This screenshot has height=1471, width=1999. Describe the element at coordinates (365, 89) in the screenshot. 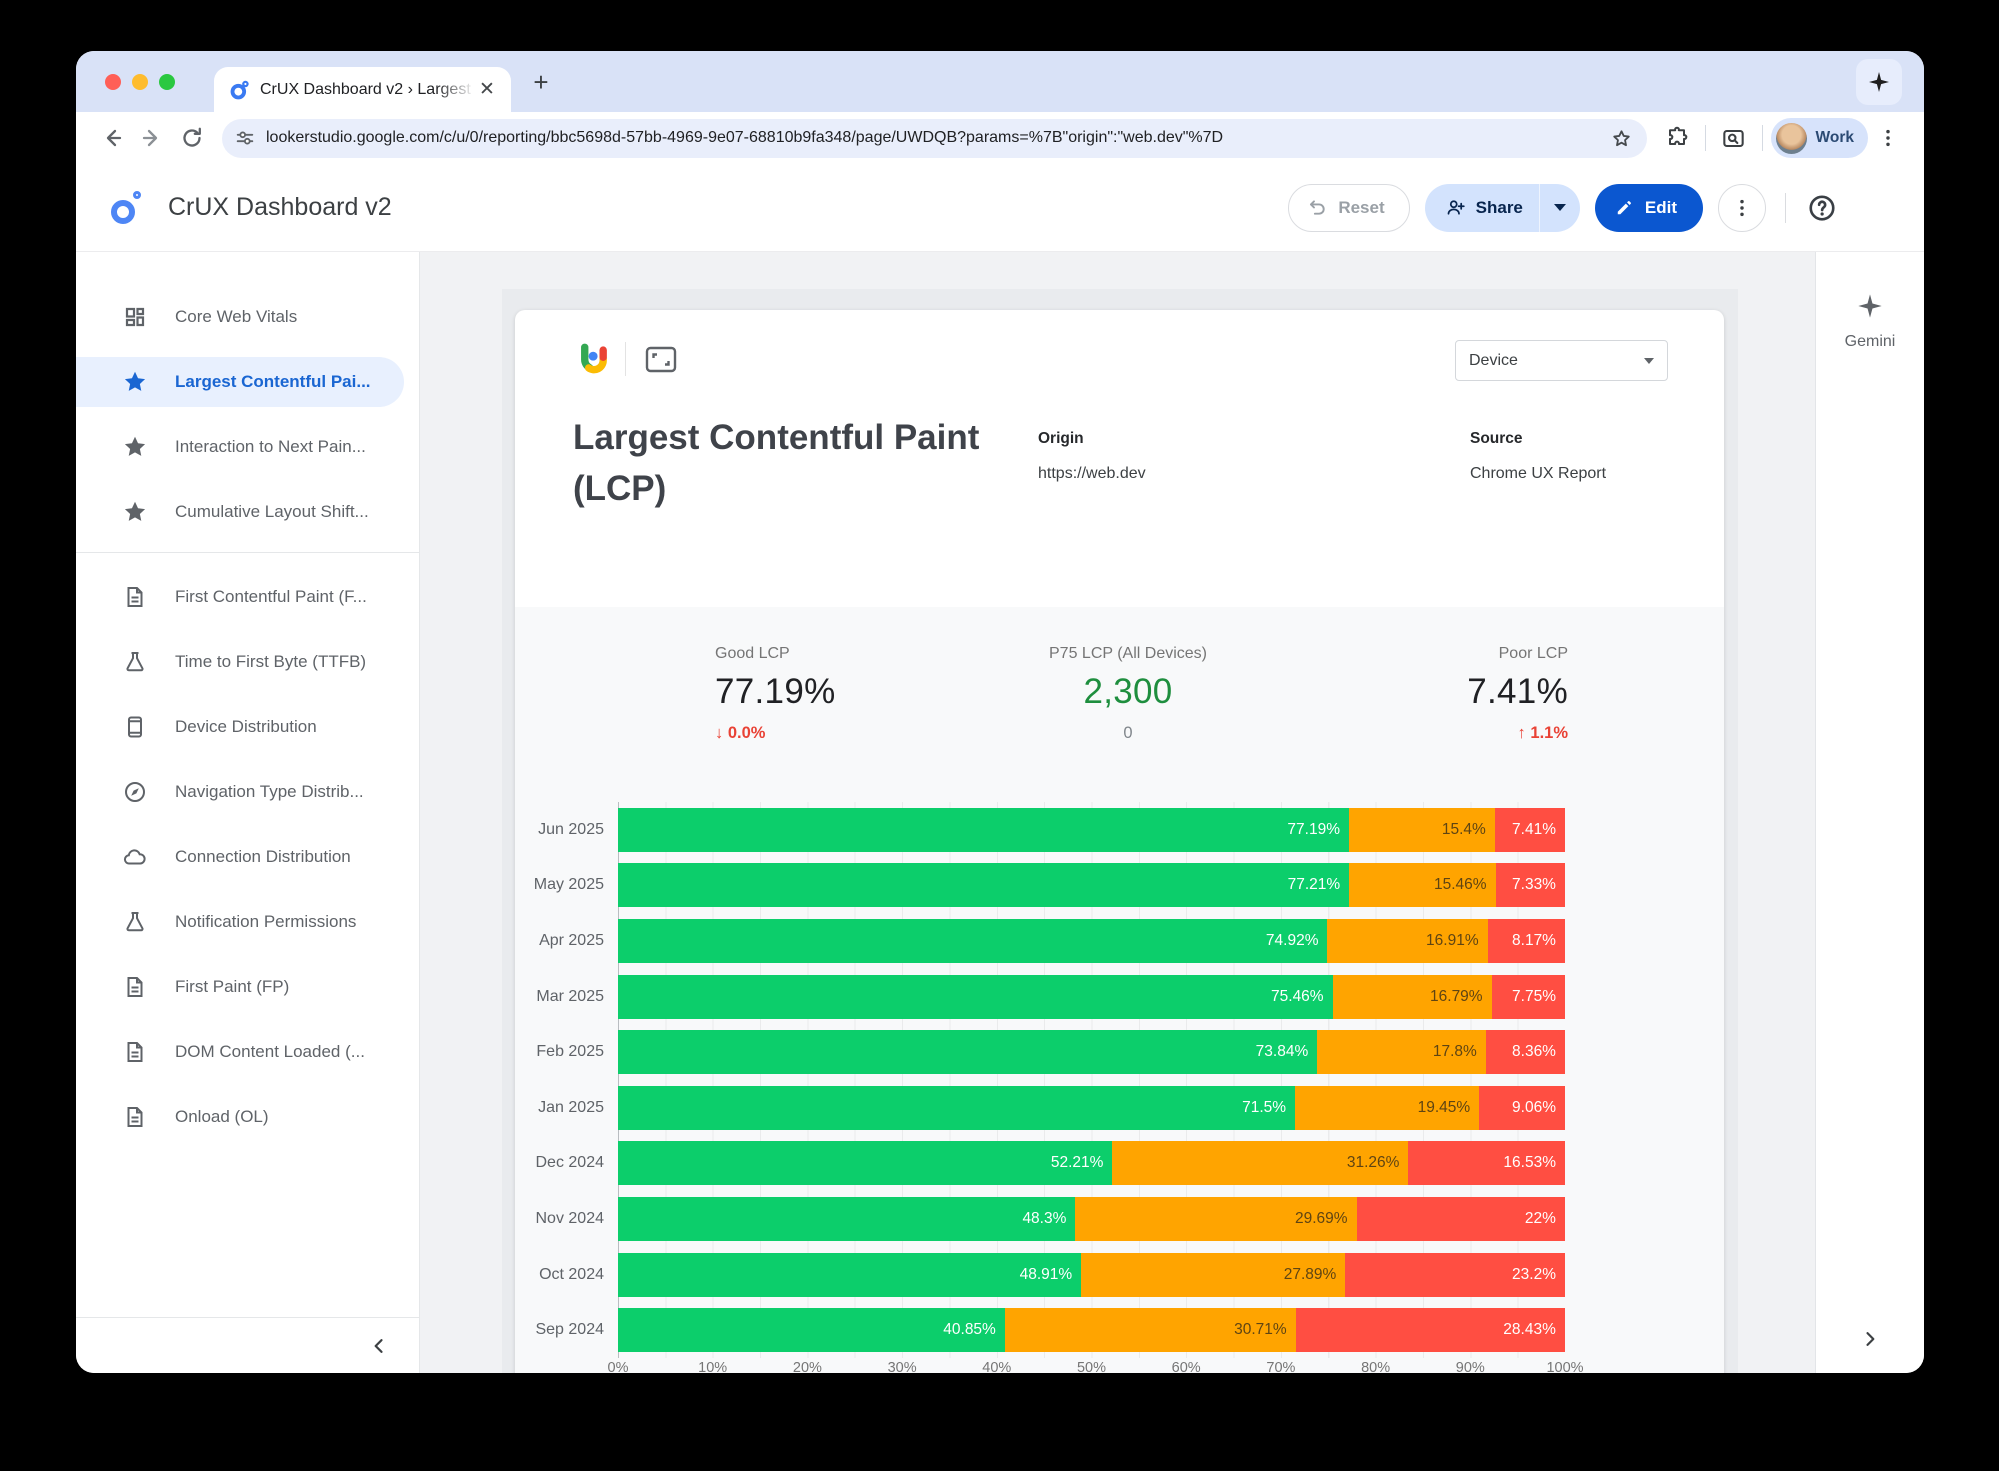

I see `tab-title: CrUX Dashboard v2 › Largest` at that location.